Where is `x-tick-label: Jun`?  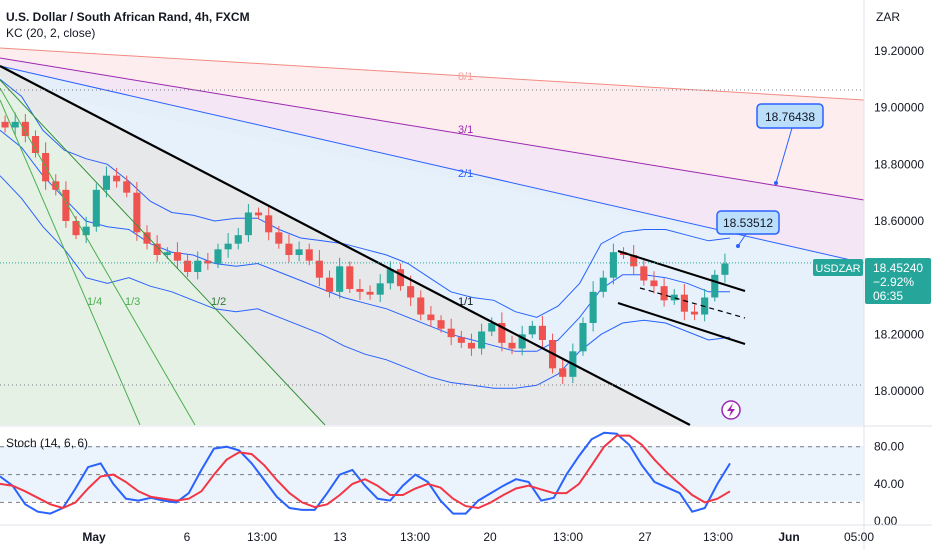 x-tick-label: Jun is located at coordinates (788, 537).